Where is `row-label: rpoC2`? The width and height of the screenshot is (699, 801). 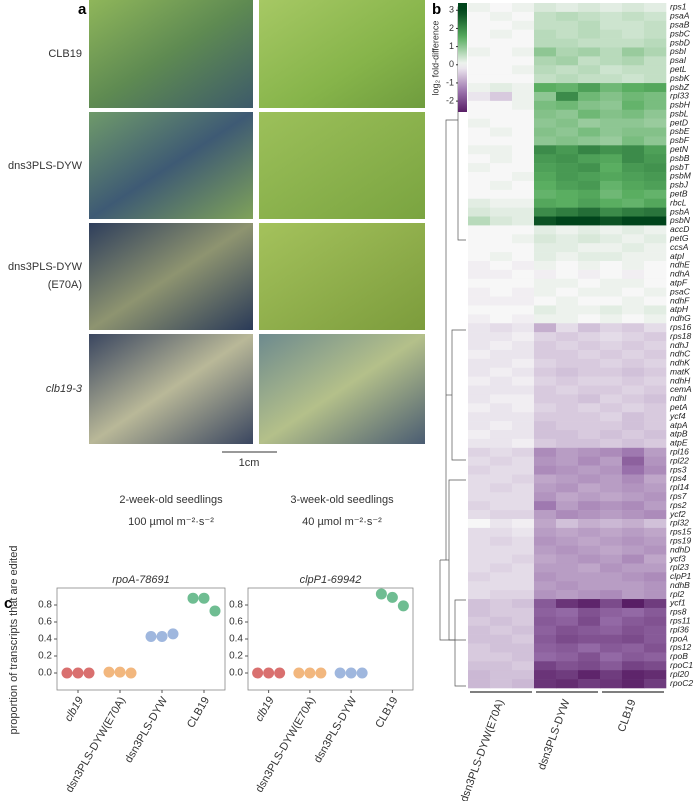 row-label: rpoC2 is located at coordinates (681, 683).